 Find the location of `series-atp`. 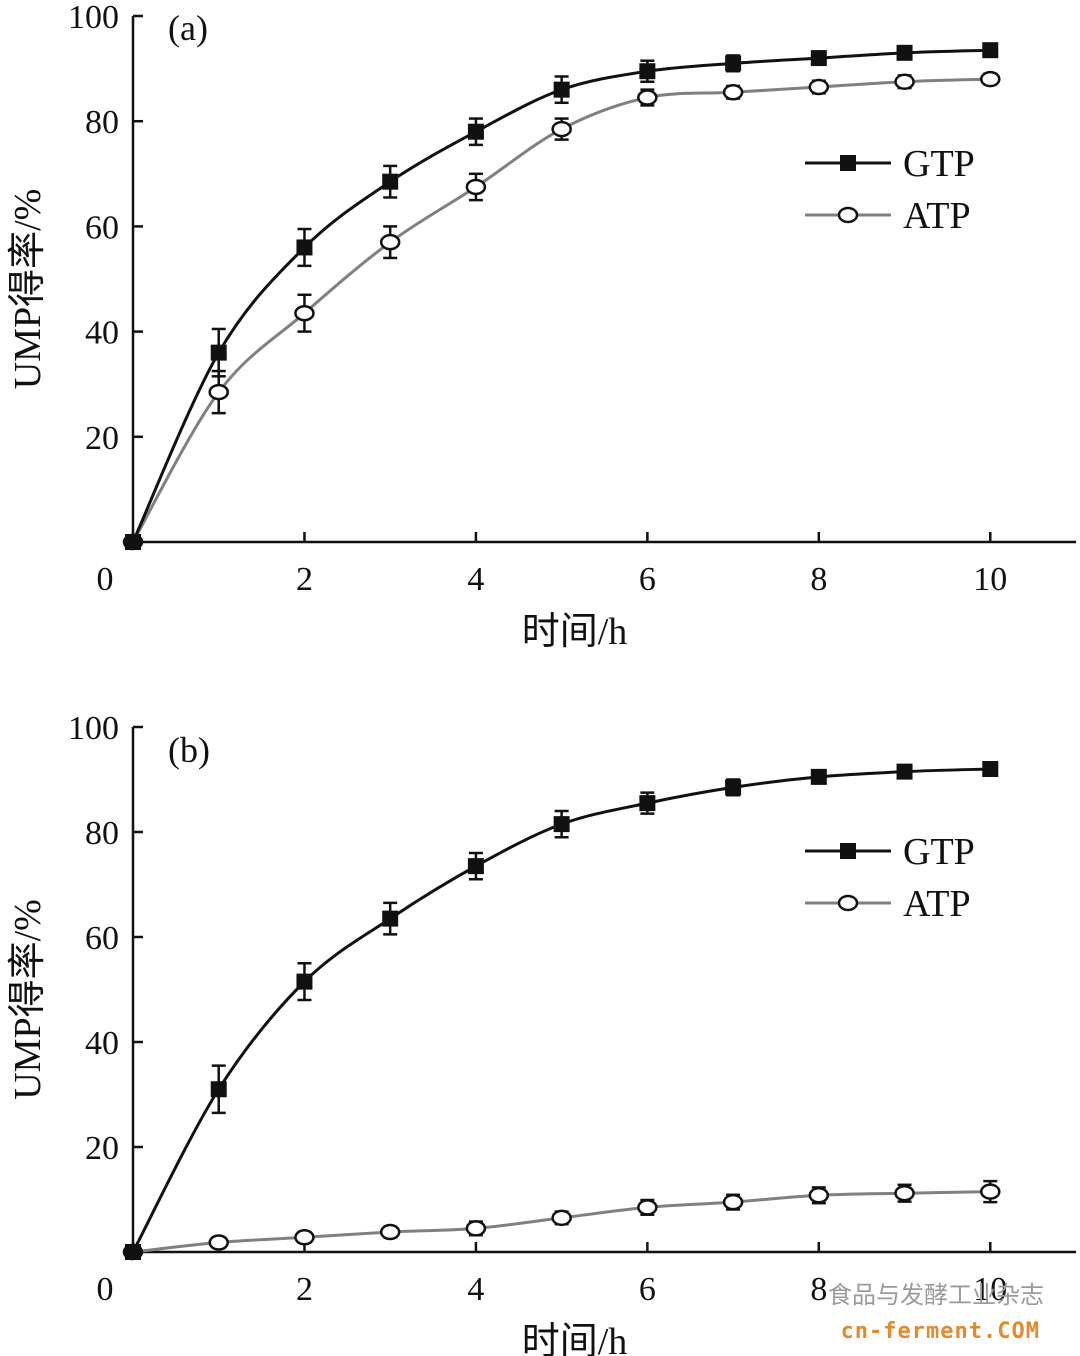

series-atp is located at coordinates (561, 1220).